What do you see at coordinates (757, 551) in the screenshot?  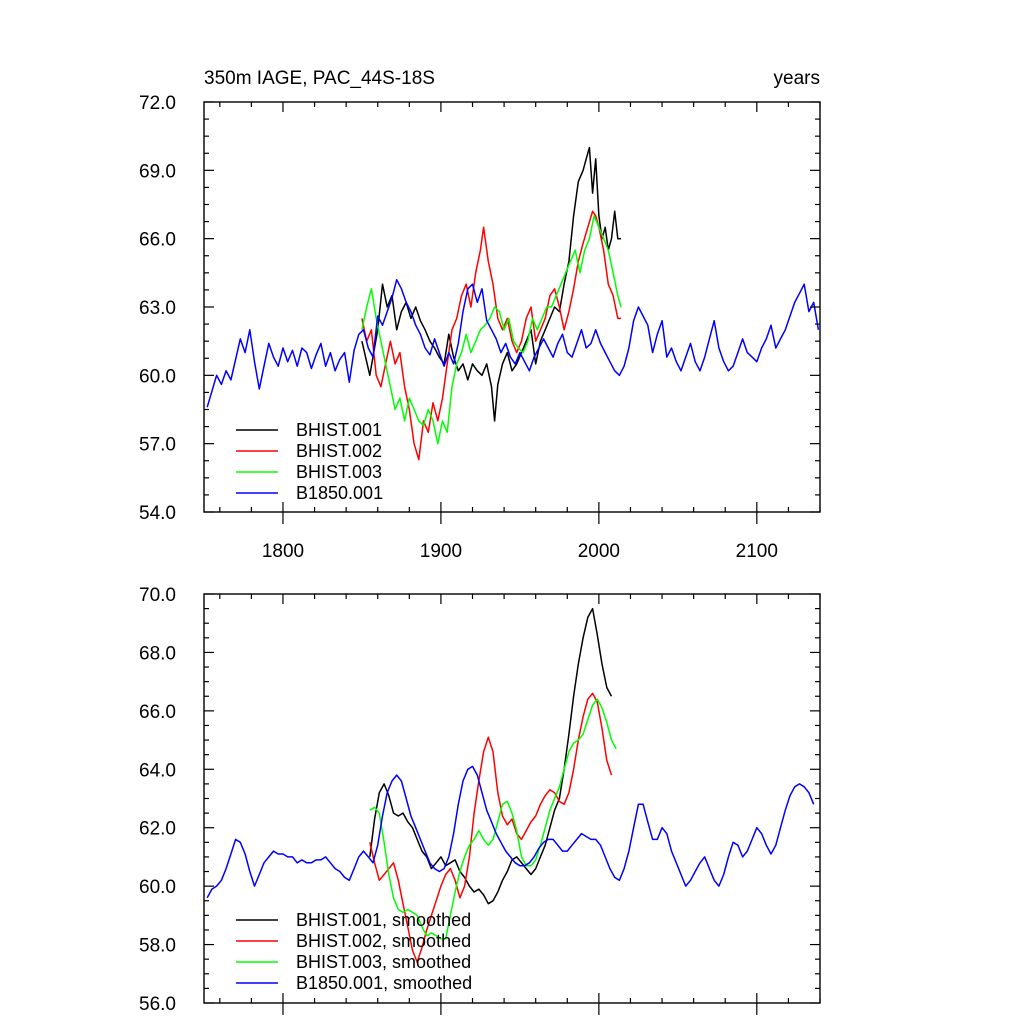 I see `x-tick-label: 2100` at bounding box center [757, 551].